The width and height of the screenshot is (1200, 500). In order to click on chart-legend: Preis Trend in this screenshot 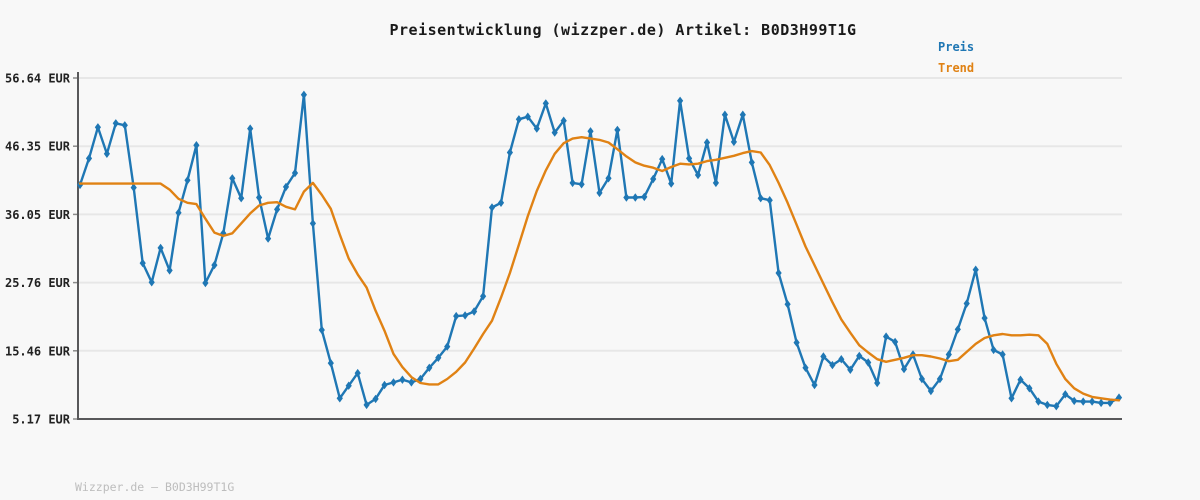, I will do `click(956, 57)`.